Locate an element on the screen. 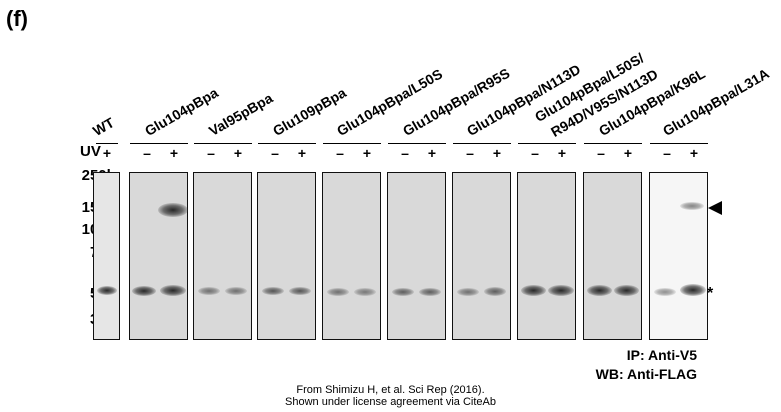 The width and height of the screenshot is (781, 412). blot-strip-r95s is located at coordinates (416, 256).